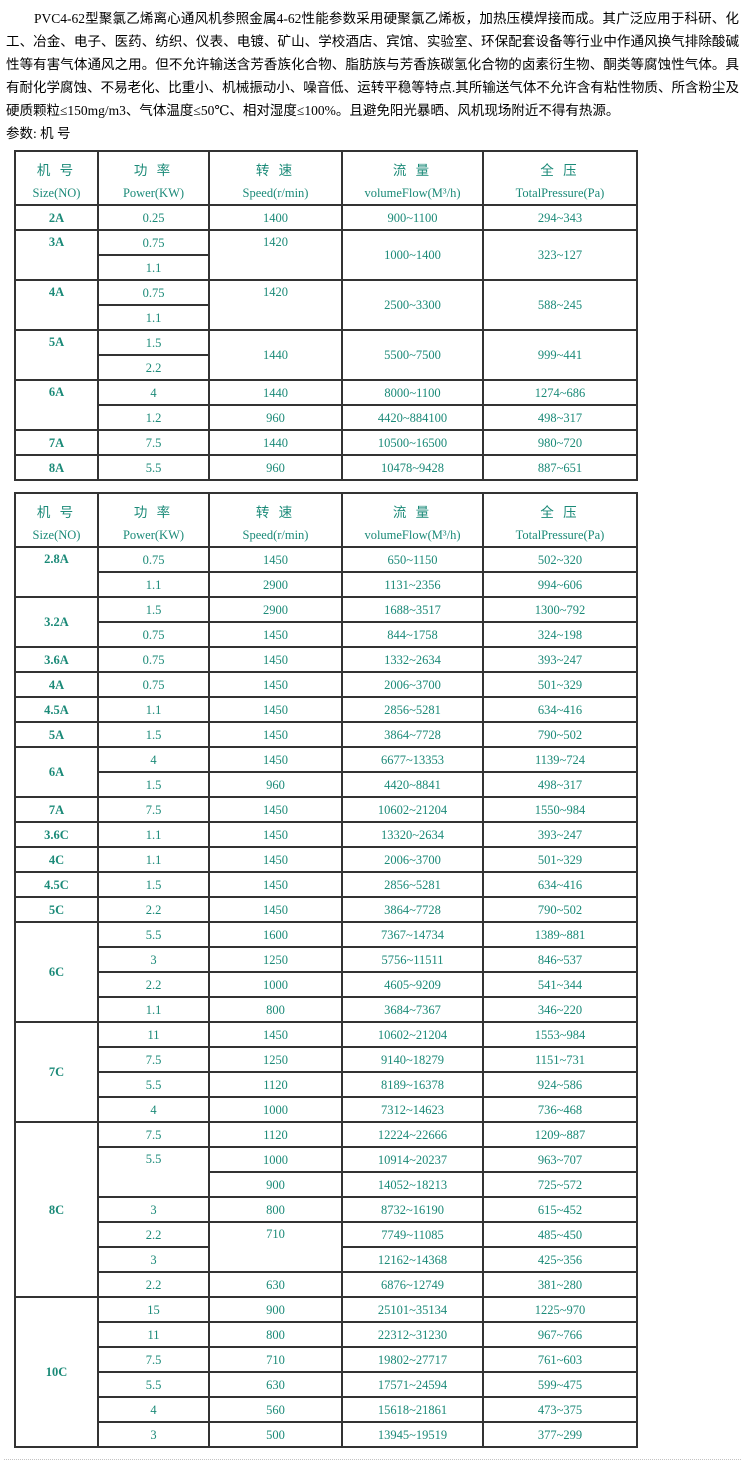  Describe the element at coordinates (56, 834) in the screenshot. I see `size-cell: 3.6C` at that location.